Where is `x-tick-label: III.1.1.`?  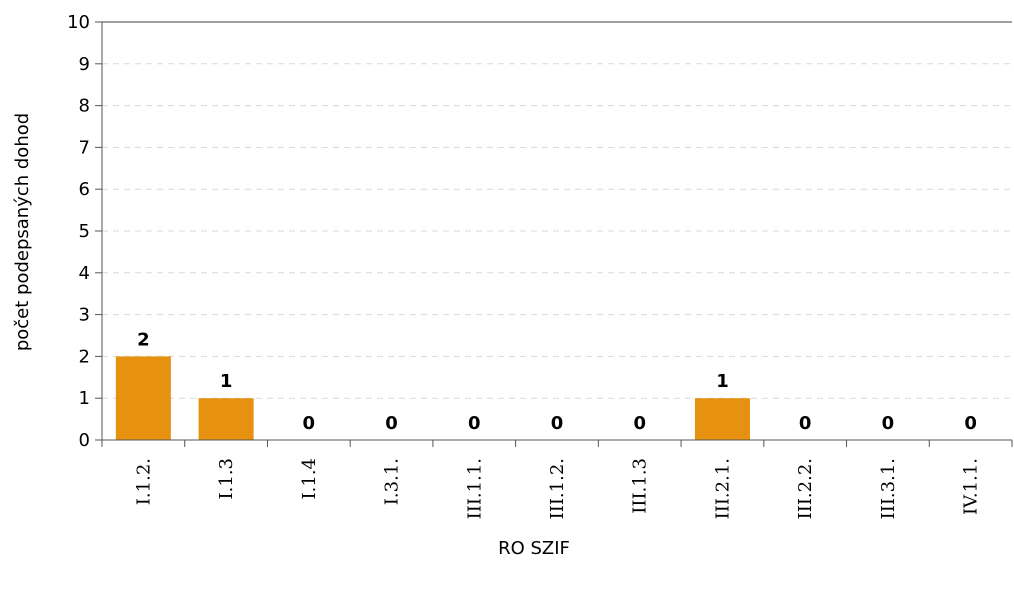 x-tick-label: III.1.1. is located at coordinates (474, 488).